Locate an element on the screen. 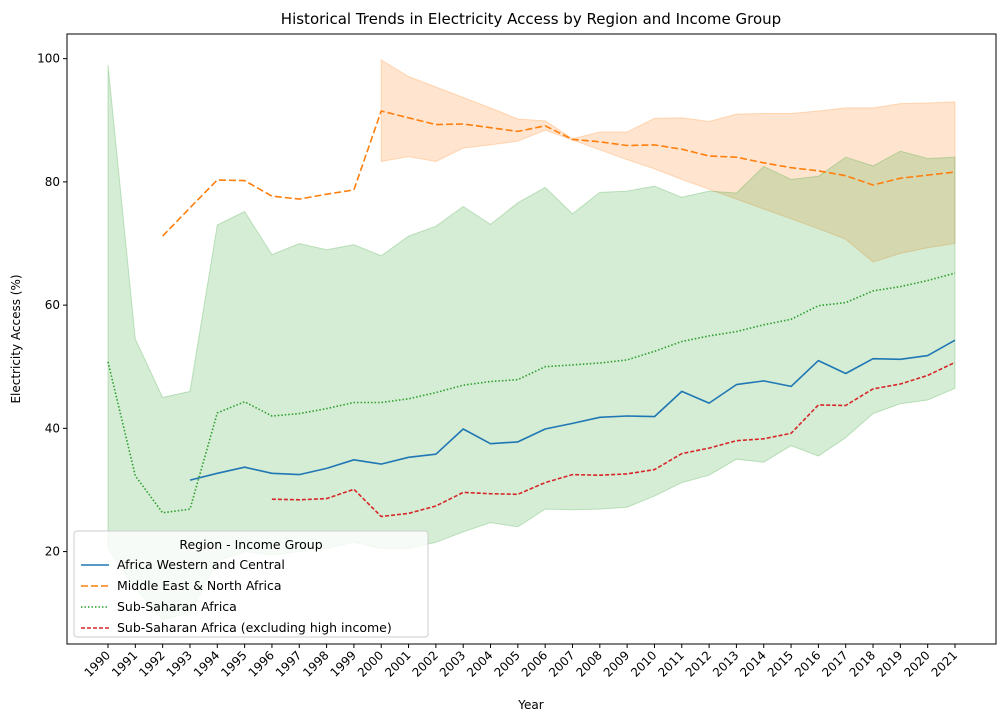  x-axis-label: Year is located at coordinates (530, 705).